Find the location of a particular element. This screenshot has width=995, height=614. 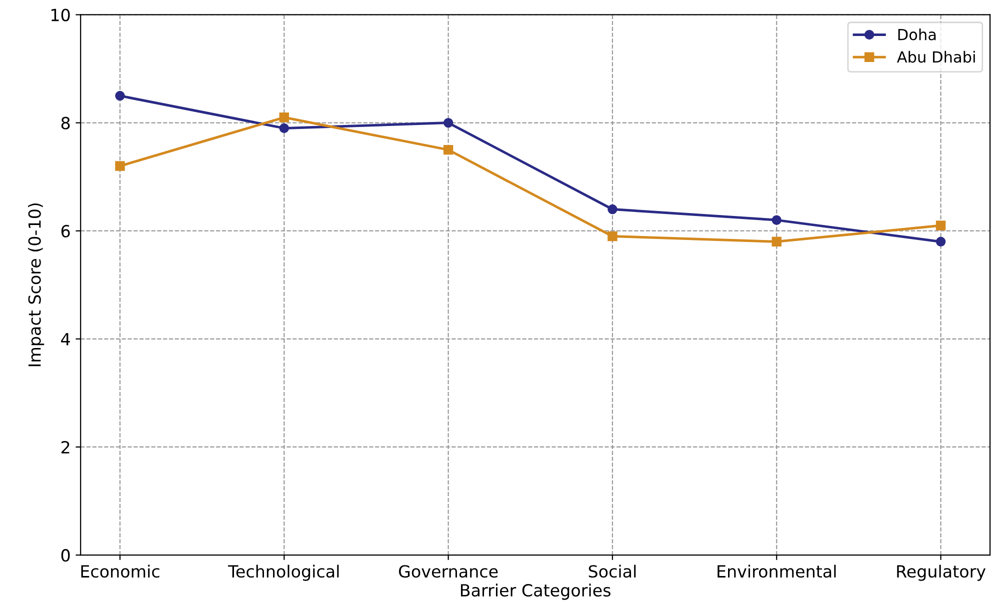

x-tick-label: Governance is located at coordinates (448, 571).